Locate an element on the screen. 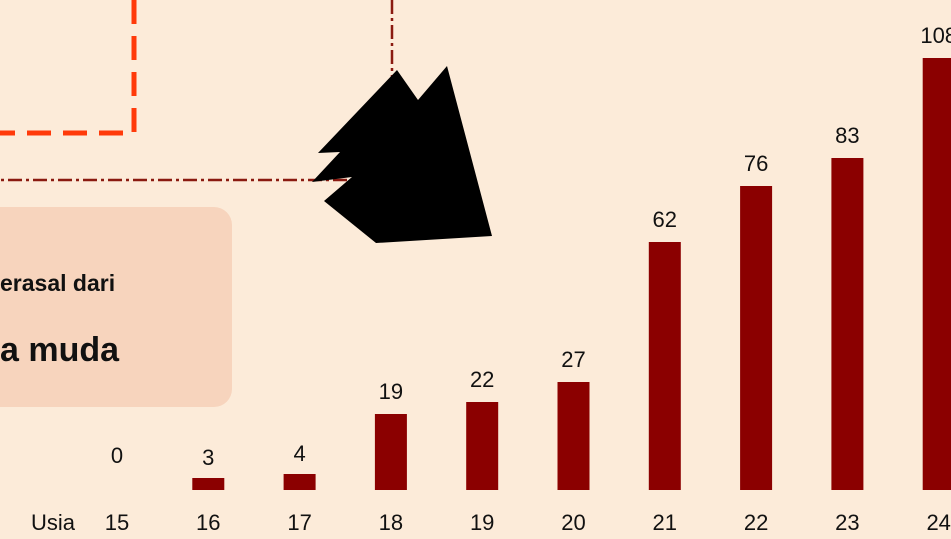 This screenshot has width=951, height=539. x-tick-label-20: 20 is located at coordinates (573, 522).